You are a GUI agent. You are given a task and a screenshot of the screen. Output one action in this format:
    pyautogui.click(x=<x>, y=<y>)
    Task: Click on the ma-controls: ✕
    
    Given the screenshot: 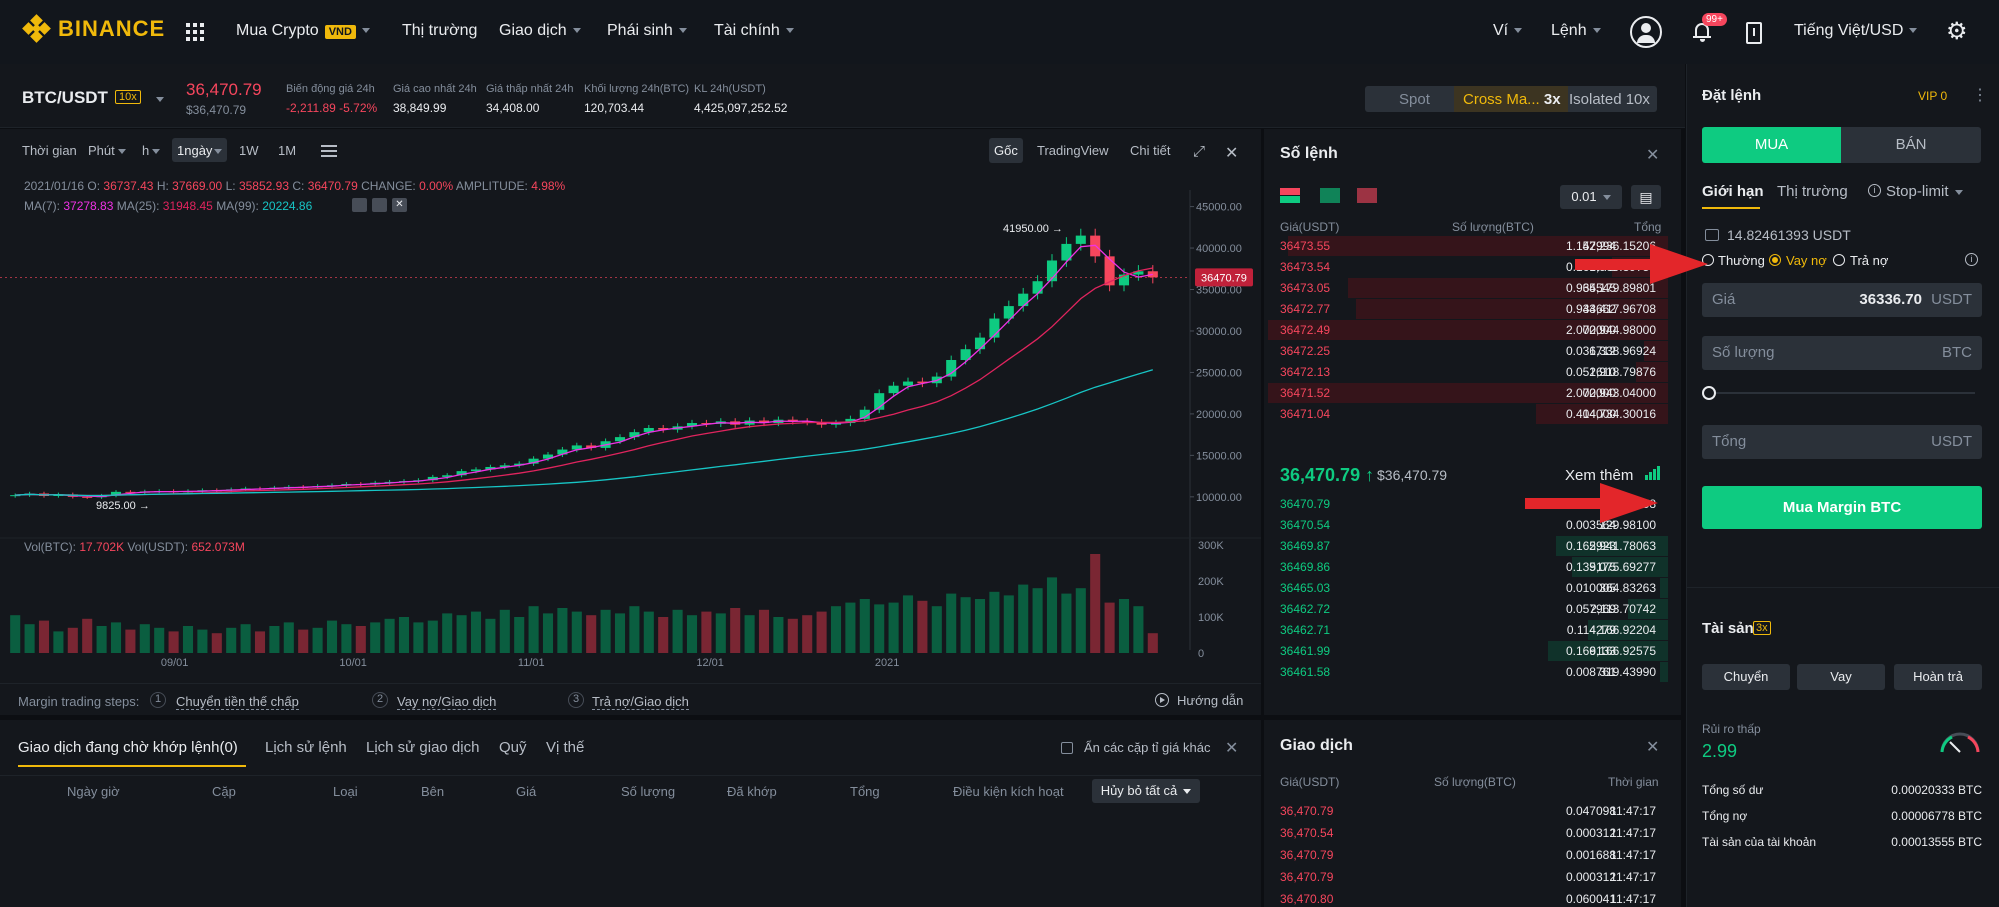 What is the action you would take?
    pyautogui.click(x=381, y=205)
    